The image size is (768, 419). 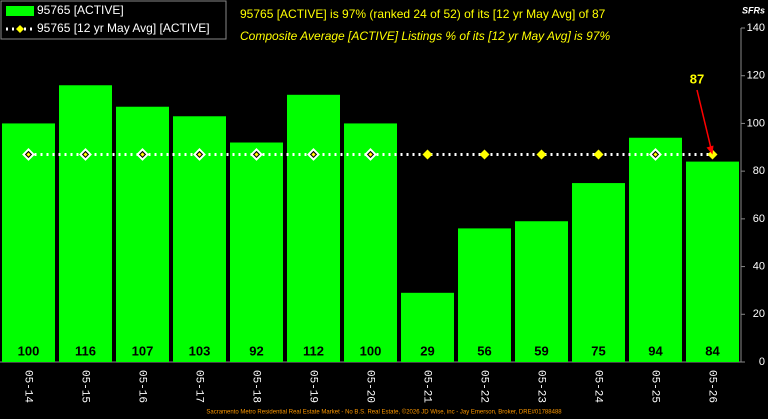 What do you see at coordinates (759, 219) in the screenshot?
I see `y-tick-label: 60` at bounding box center [759, 219].